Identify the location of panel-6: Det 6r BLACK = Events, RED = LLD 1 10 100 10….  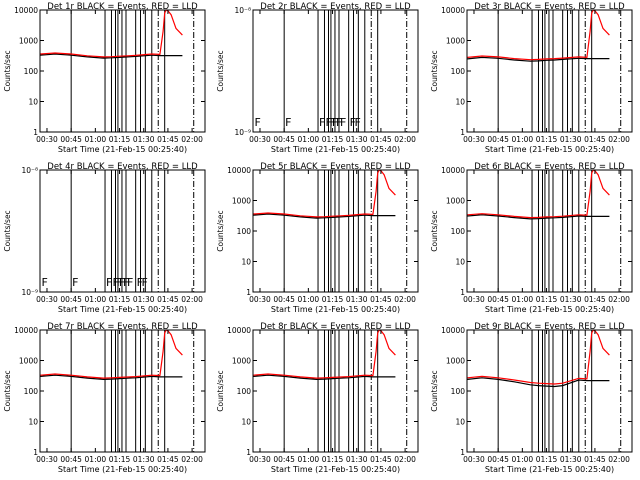
(531, 238).